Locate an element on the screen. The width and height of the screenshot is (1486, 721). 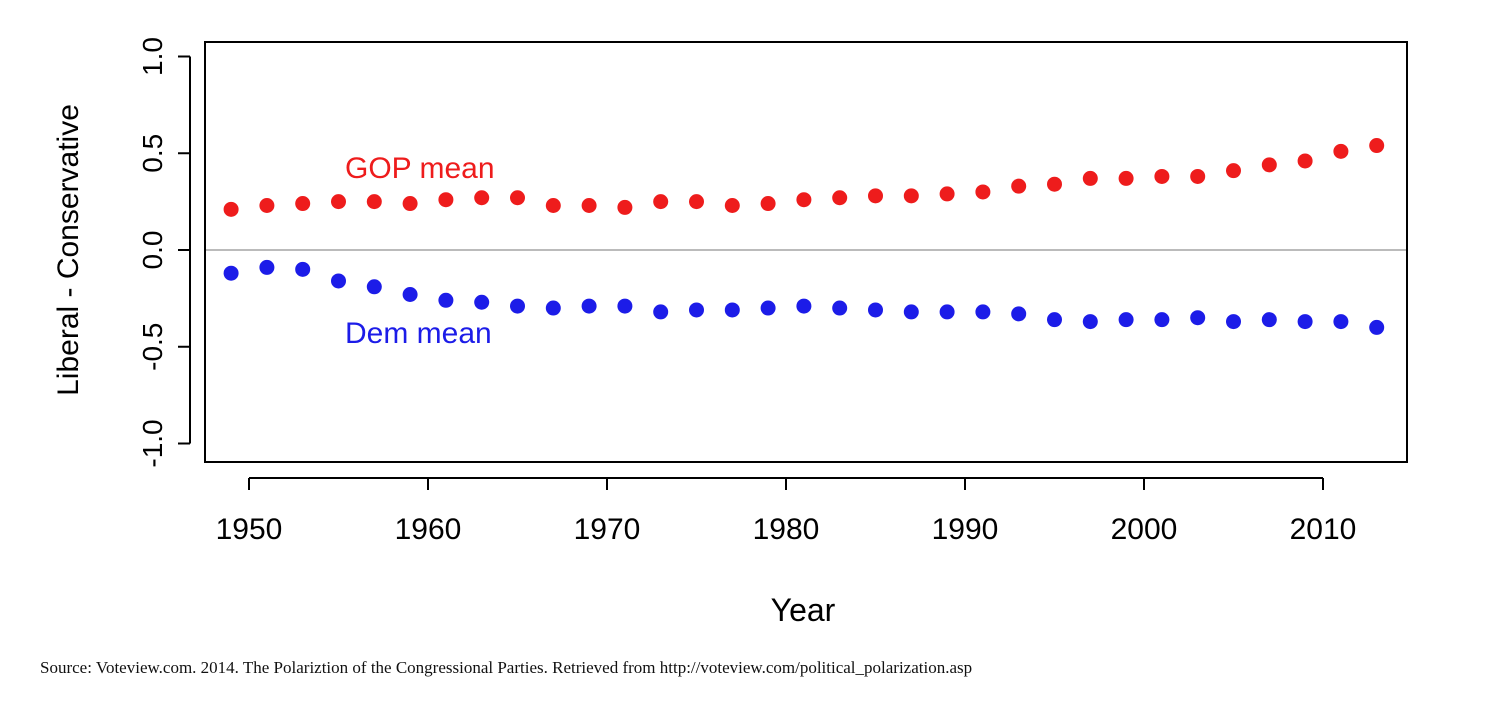
x-tick-label: 1970 is located at coordinates (607, 529).